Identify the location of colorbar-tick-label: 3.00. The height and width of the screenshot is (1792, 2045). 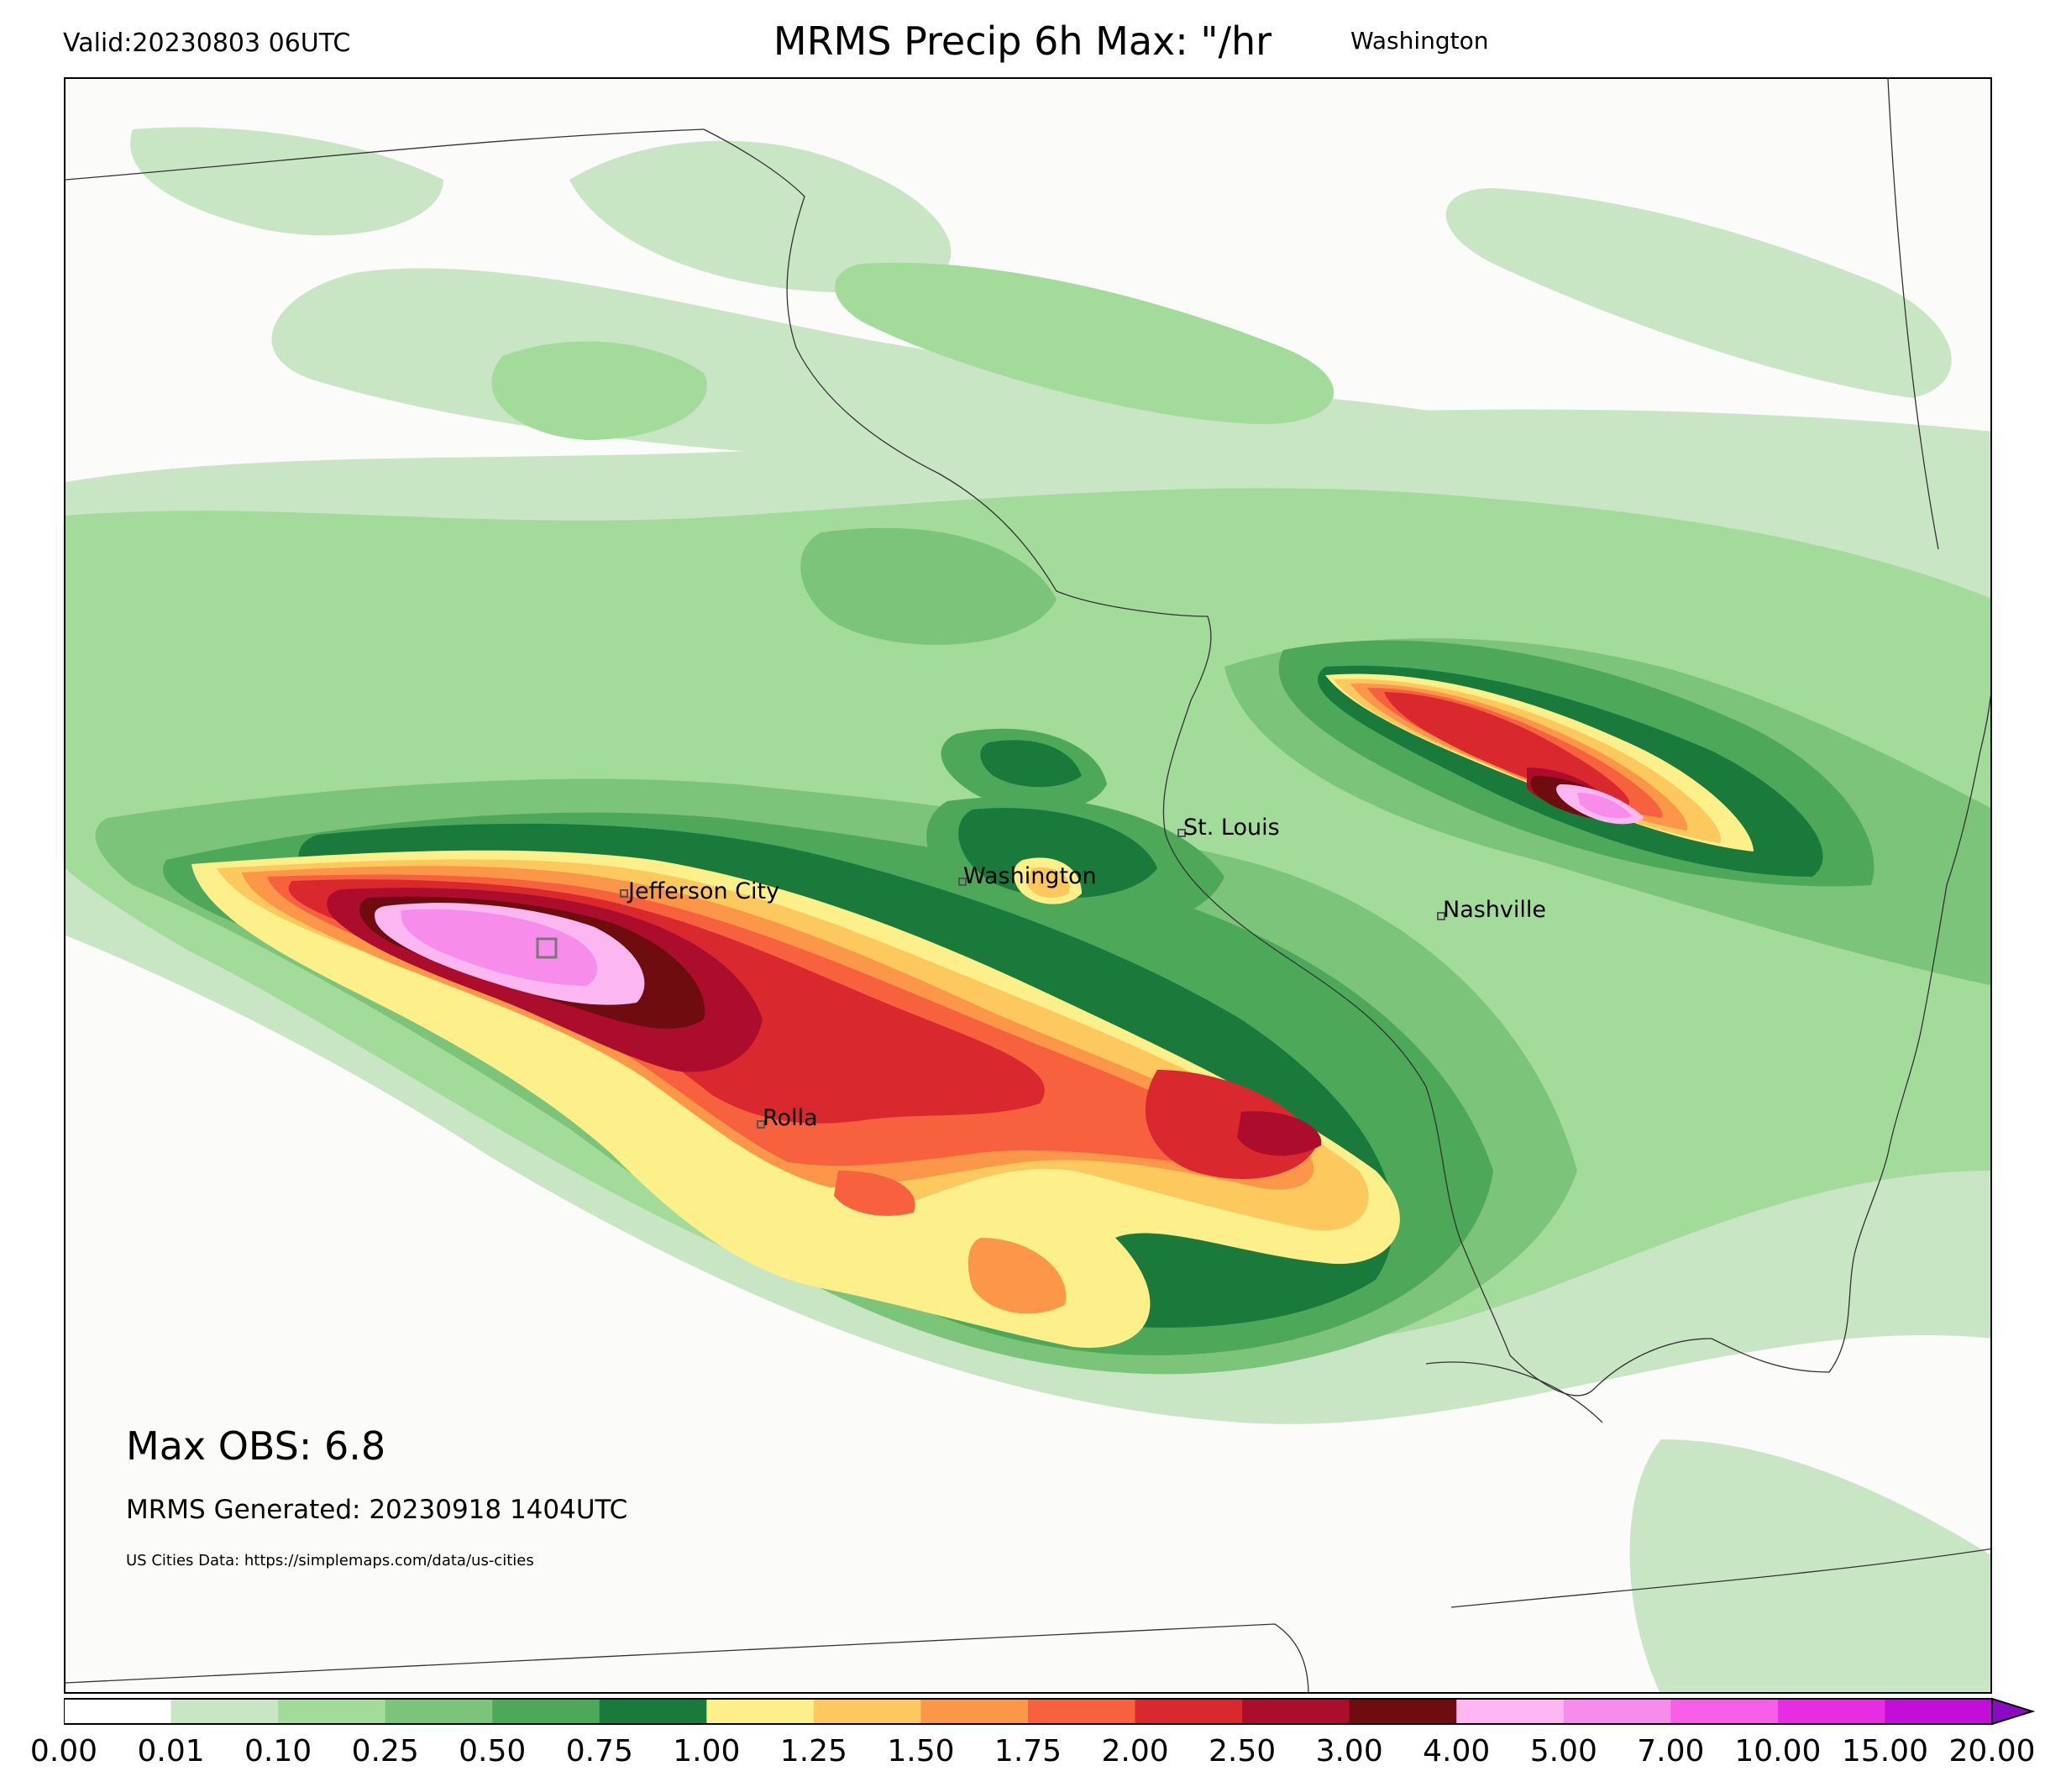
(1349, 1751).